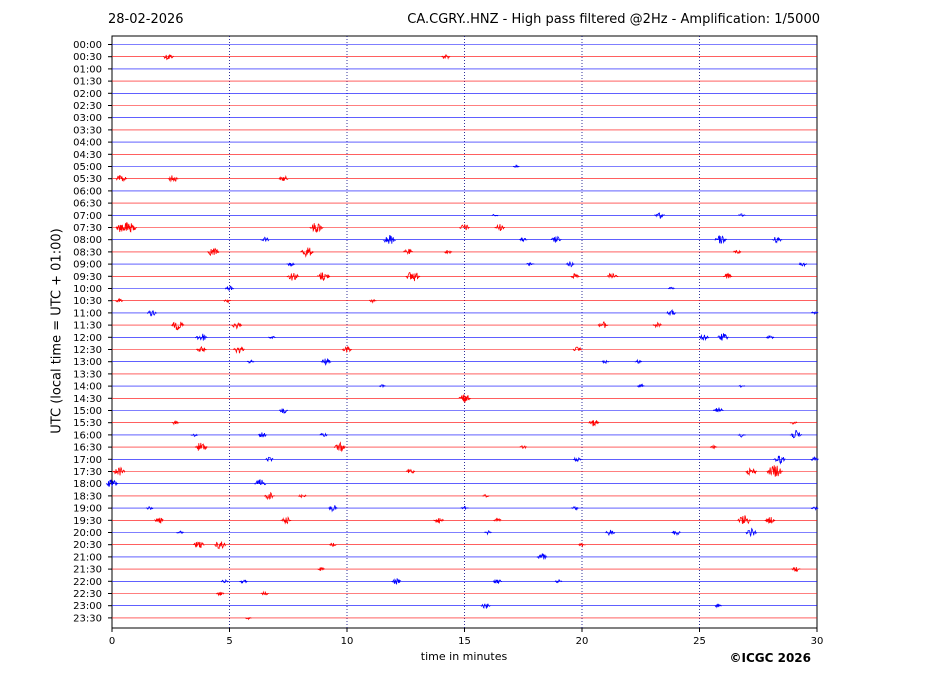 The width and height of the screenshot is (927, 696). What do you see at coordinates (87, 228) in the screenshot?
I see `y-tick-label: 07:30` at bounding box center [87, 228].